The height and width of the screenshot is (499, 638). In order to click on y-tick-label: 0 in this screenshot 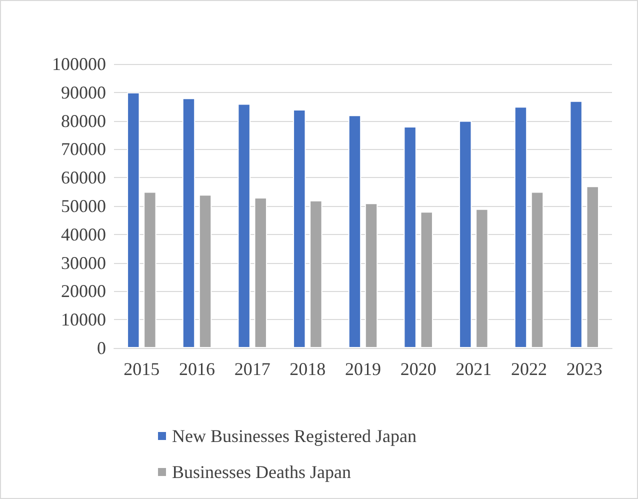, I will do `click(101, 348)`.